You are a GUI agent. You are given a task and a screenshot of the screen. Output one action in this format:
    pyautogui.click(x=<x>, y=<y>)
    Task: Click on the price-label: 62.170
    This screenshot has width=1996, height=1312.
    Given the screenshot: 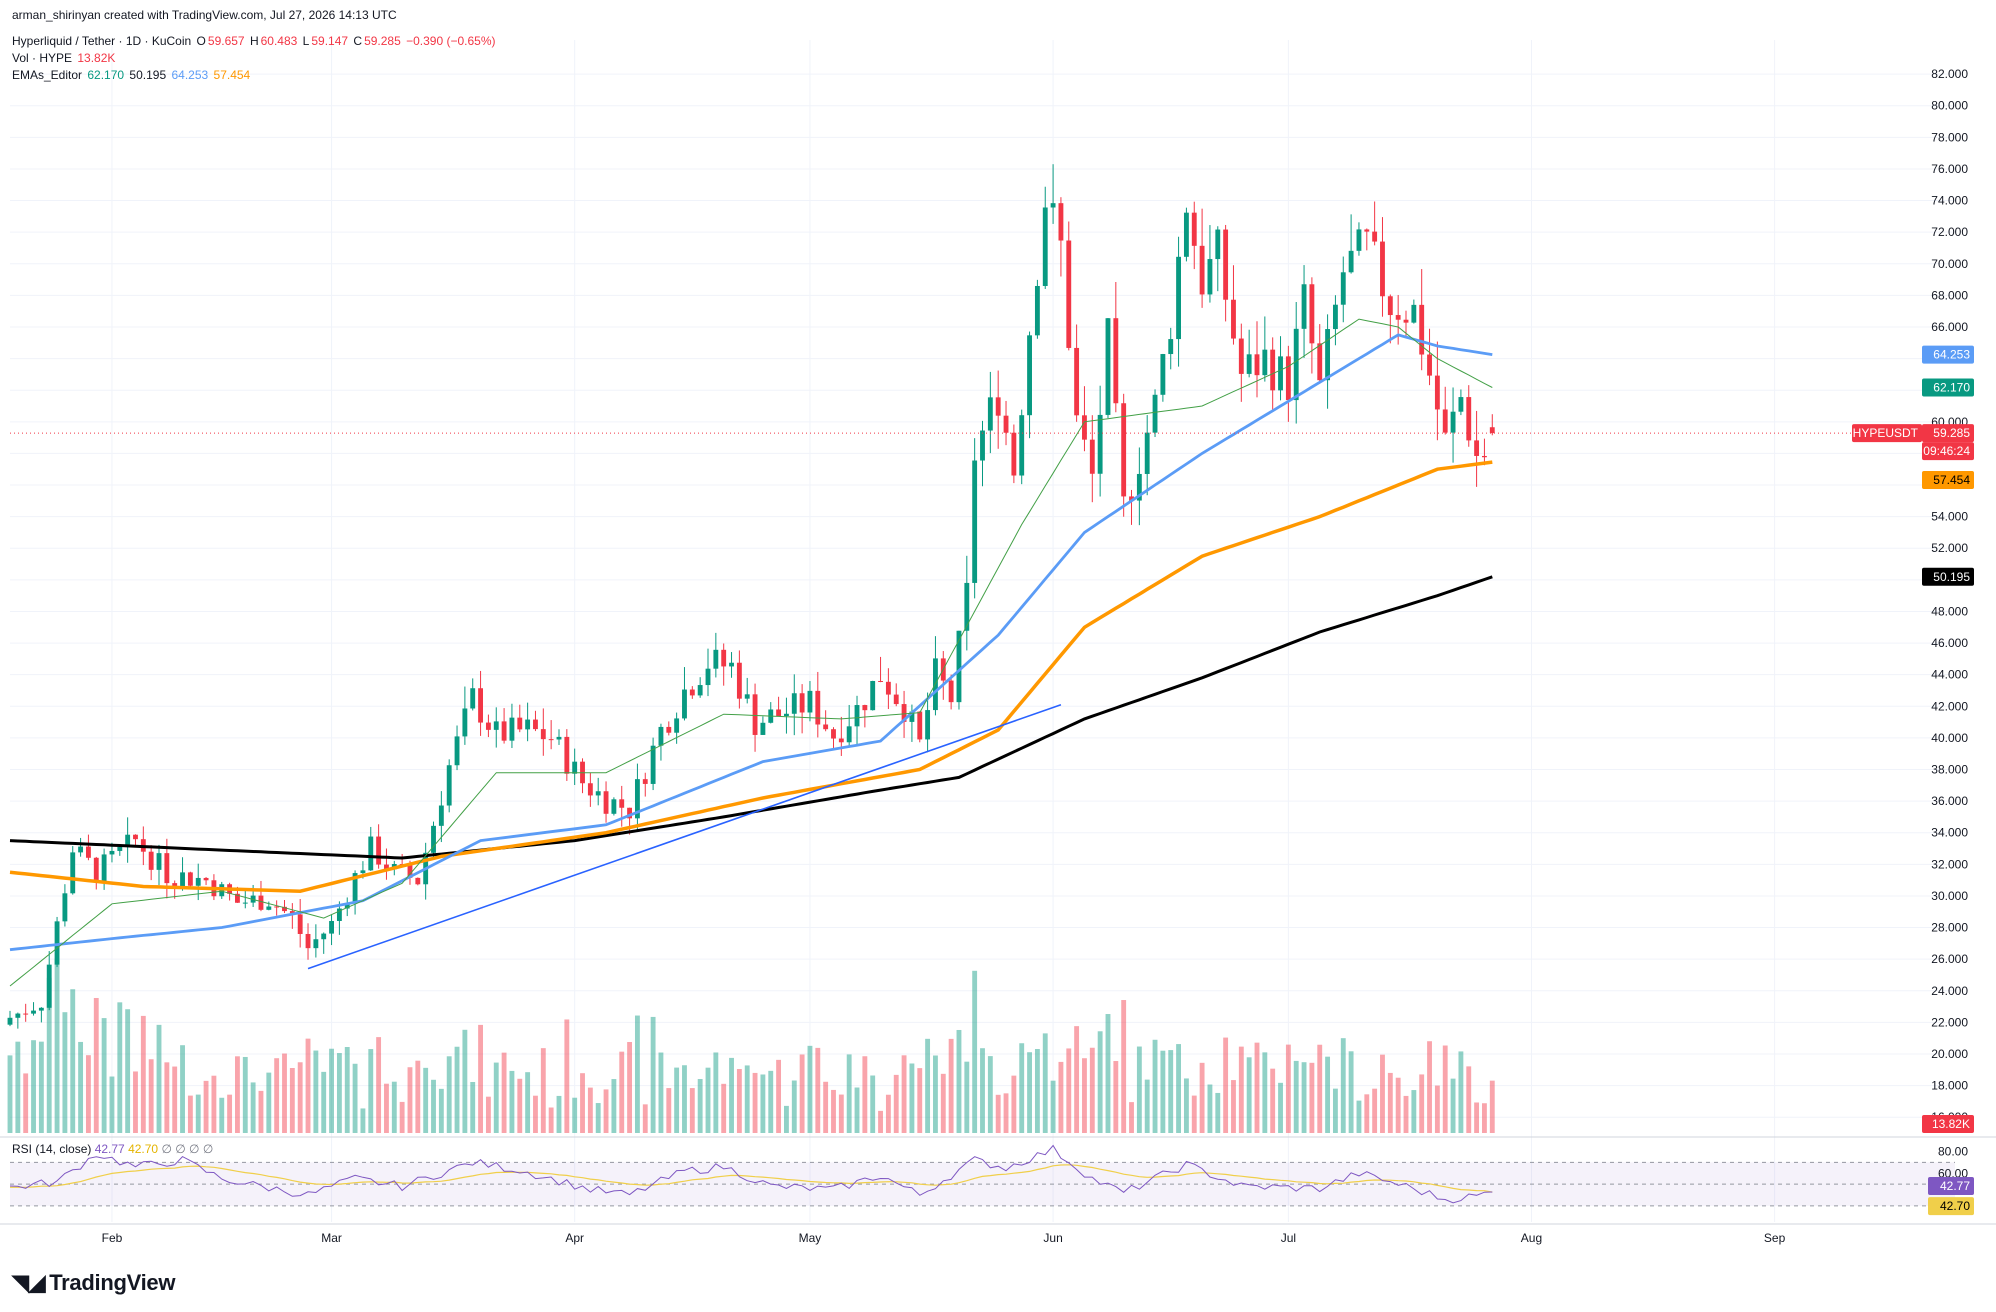 What is the action you would take?
    pyautogui.click(x=1951, y=388)
    